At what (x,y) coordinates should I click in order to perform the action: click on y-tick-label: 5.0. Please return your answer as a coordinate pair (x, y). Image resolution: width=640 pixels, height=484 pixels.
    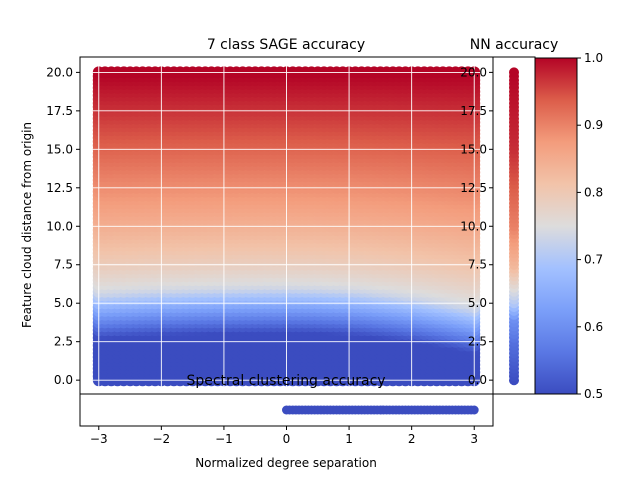
    Looking at the image, I should click on (63, 303).